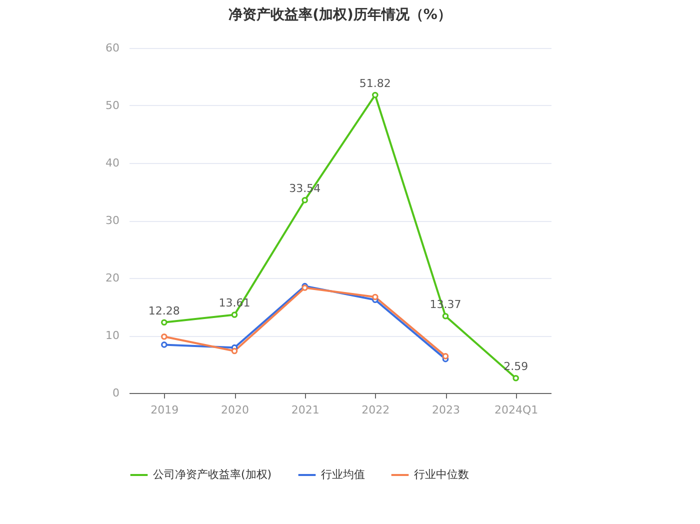  I want to click on y-tick-label: 0, so click(116, 393).